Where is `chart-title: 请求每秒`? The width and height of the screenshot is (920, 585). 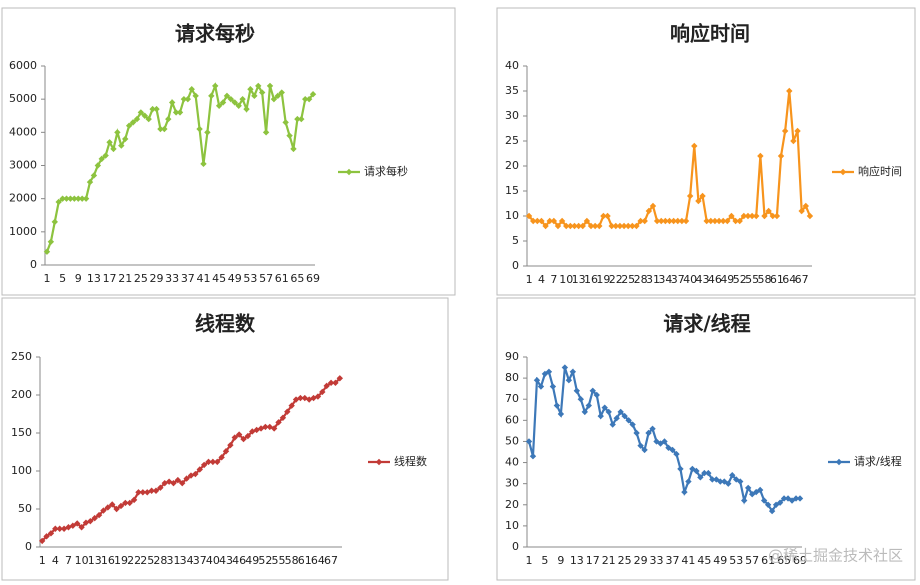 chart-title: 请求每秒 is located at coordinates (215, 34).